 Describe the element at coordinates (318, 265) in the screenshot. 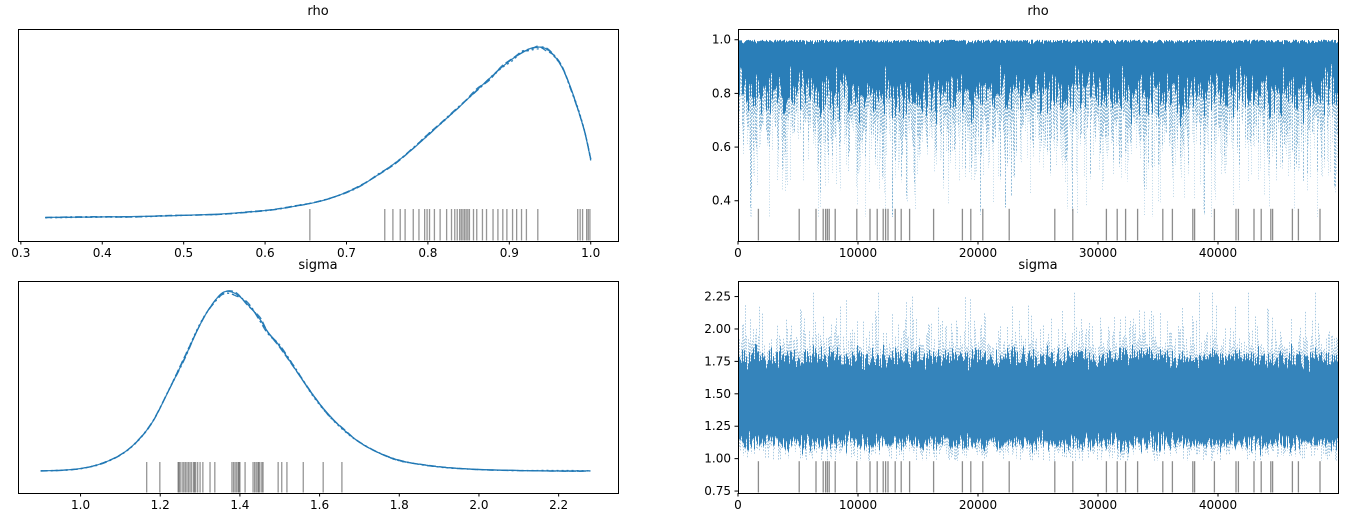

I see `panel-title-sigma-kde: sigma` at that location.